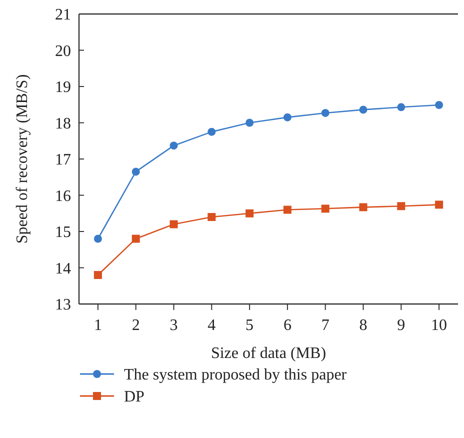  What do you see at coordinates (136, 325) in the screenshot?
I see `x-tick-label: 2` at bounding box center [136, 325].